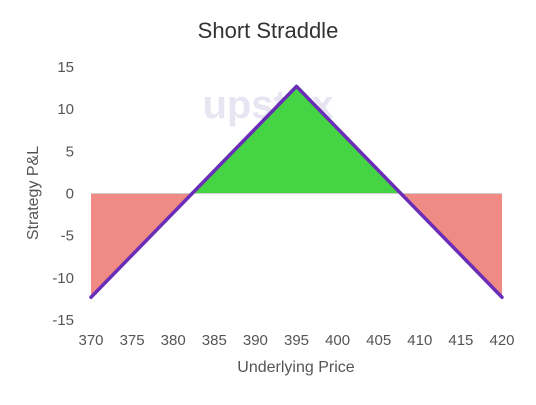 Image resolution: width=536 pixels, height=405 pixels. What do you see at coordinates (67, 236) in the screenshot?
I see `y-tick-label: -5` at bounding box center [67, 236].